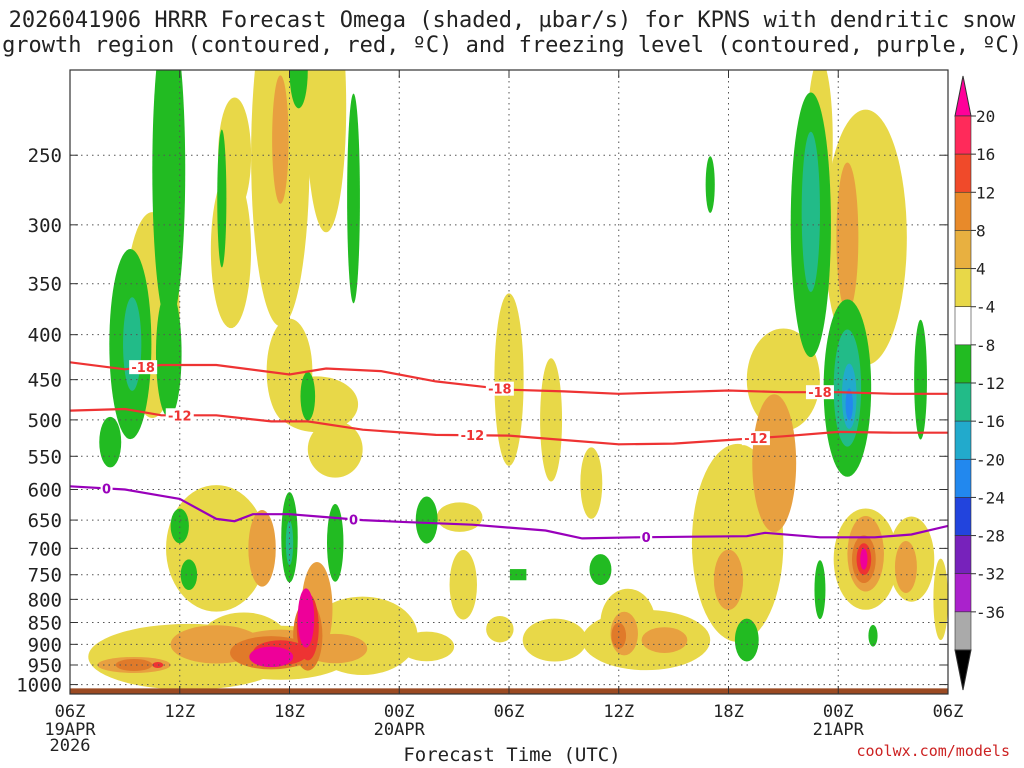  What do you see at coordinates (45, 457) in the screenshot?
I see `y-tick-label: 550` at bounding box center [45, 457].